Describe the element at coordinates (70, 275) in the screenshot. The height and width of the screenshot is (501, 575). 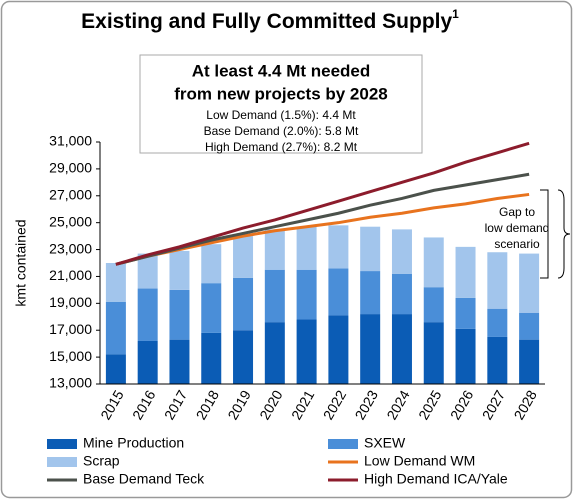
I see `y-tick-label: 21,000` at that location.